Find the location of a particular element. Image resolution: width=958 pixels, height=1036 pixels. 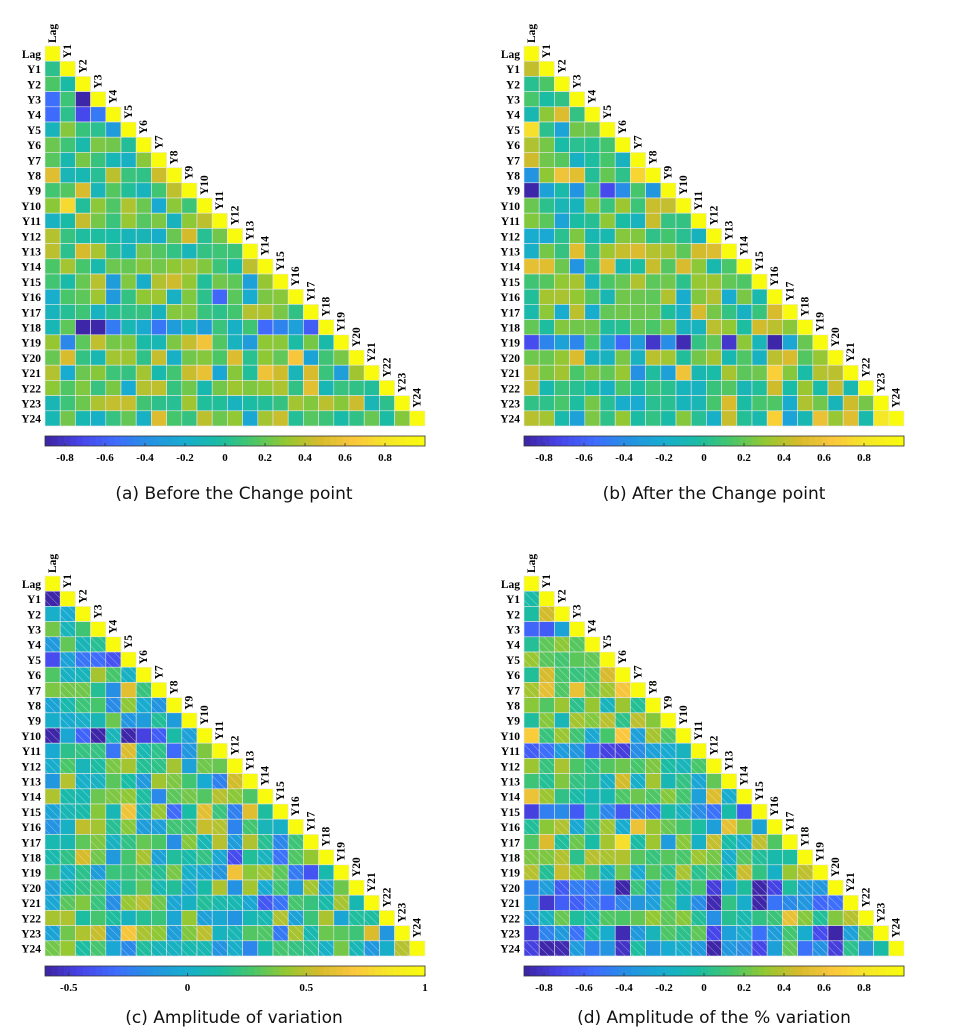

row-label: Y3 is located at coordinates (34, 100).